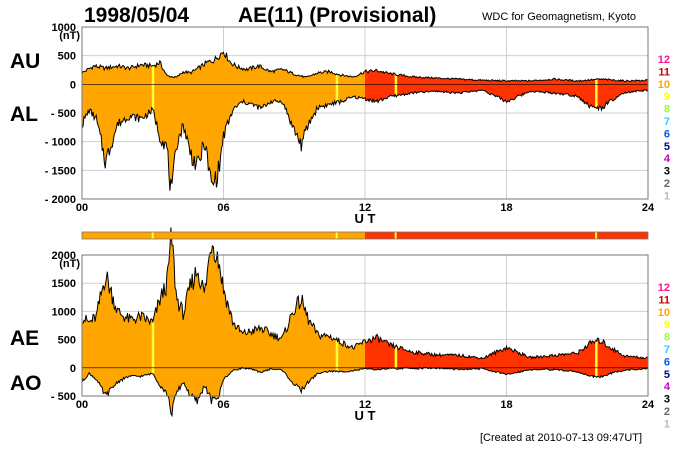 This screenshot has width=700, height=450. I want to click on upper-unit-label: (nT), so click(69, 36).